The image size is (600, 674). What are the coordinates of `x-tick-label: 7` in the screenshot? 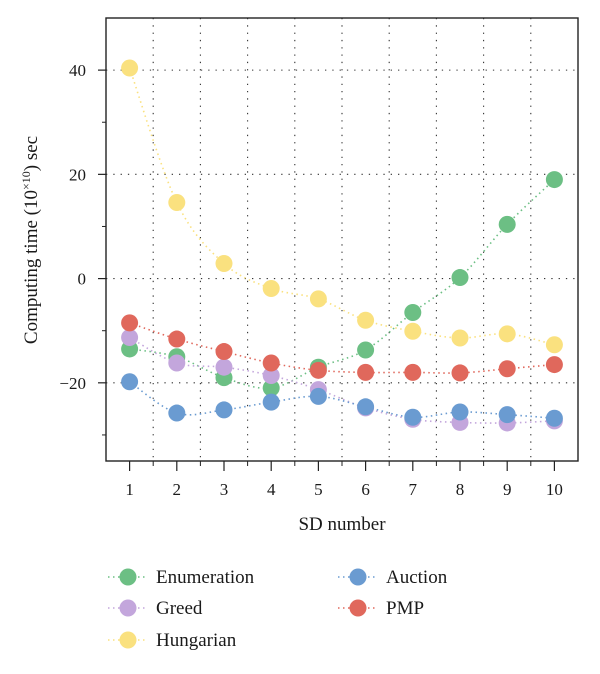 It's located at (413, 489).